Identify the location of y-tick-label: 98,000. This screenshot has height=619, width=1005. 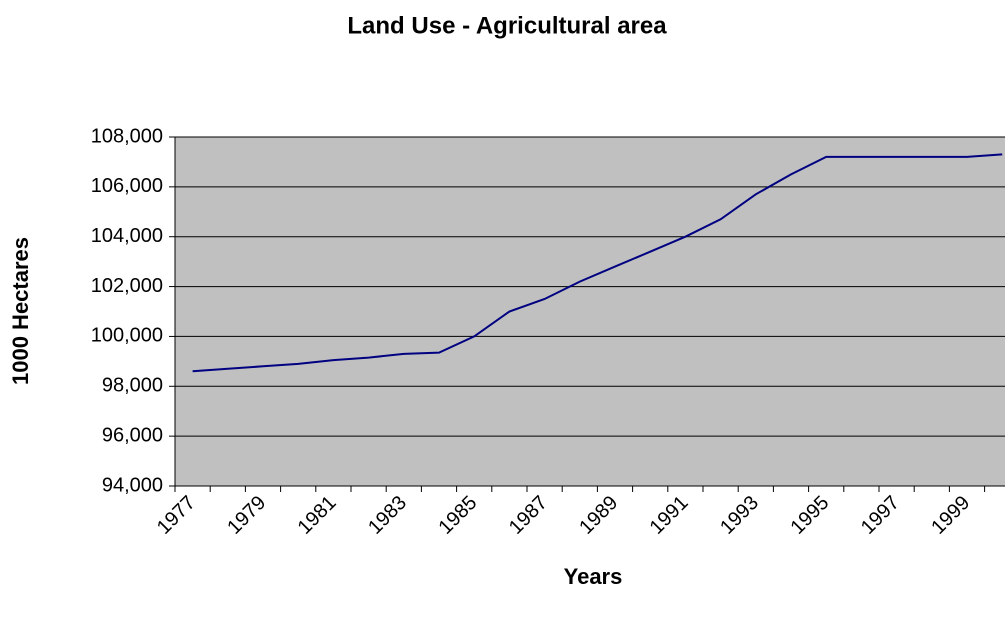
(132, 386).